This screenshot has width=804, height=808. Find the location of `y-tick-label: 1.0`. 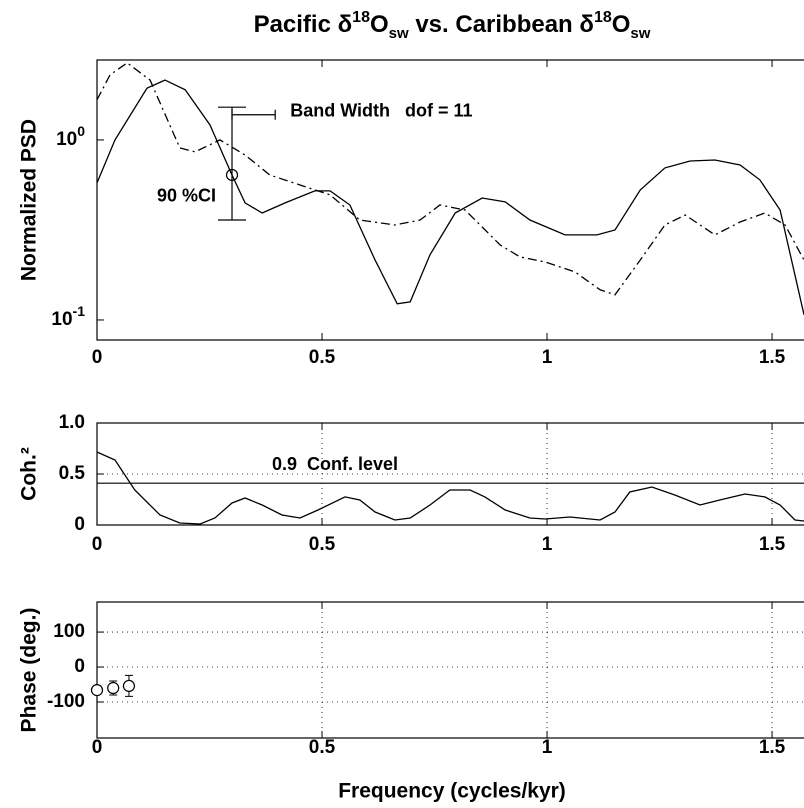

y-tick-label: 1.0 is located at coordinates (72, 422).